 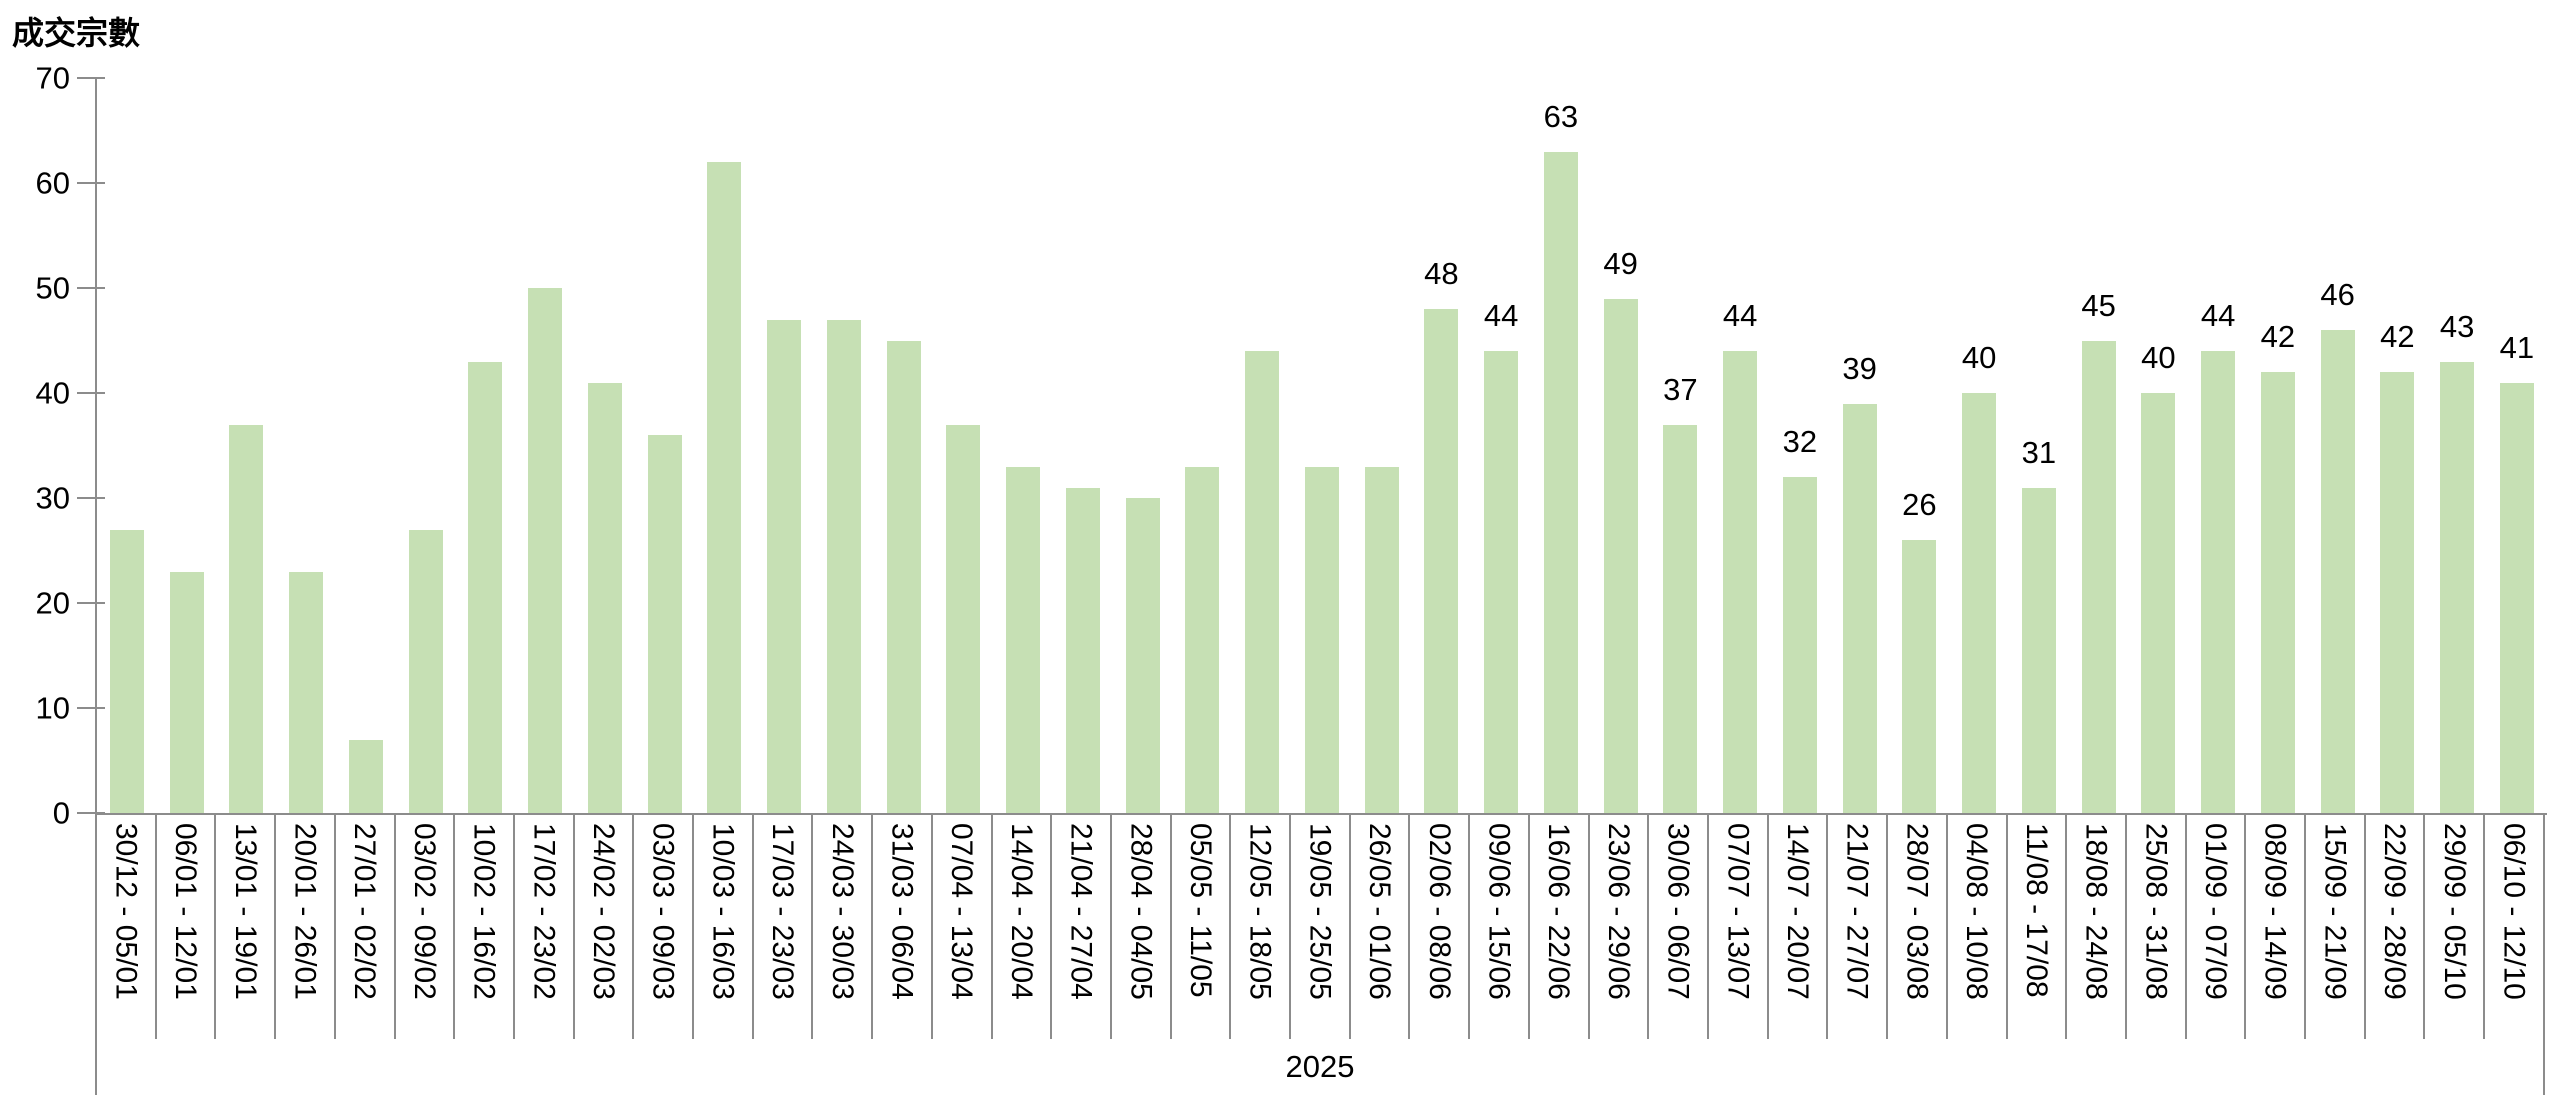 I want to click on bar-slot: 40, so click(x=1979, y=445).